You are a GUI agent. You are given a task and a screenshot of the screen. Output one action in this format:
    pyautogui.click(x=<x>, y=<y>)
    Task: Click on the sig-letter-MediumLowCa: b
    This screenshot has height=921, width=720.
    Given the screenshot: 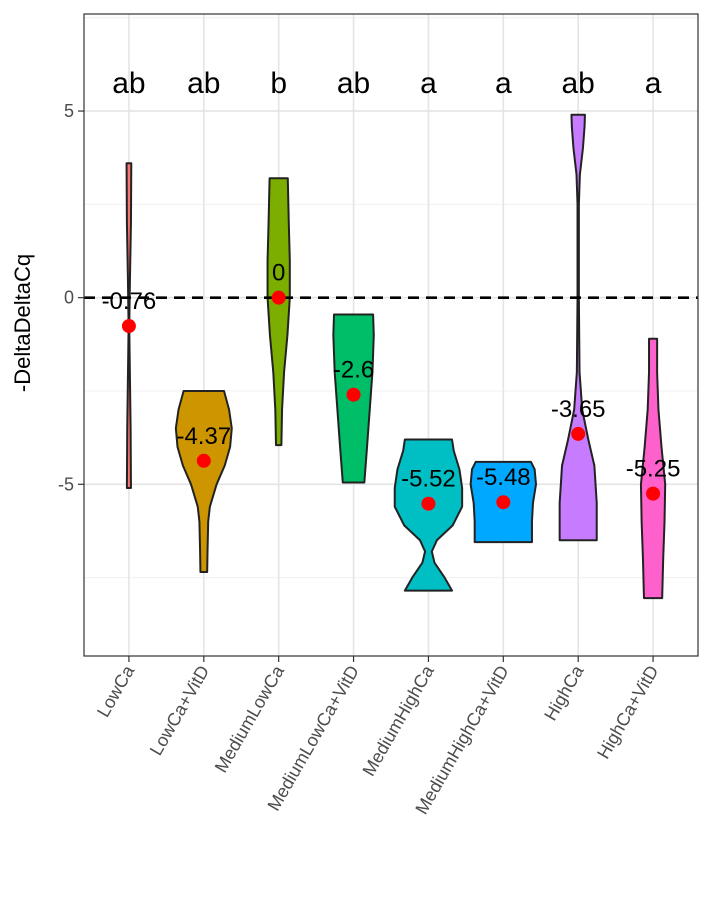 What is the action you would take?
    pyautogui.click(x=278, y=83)
    